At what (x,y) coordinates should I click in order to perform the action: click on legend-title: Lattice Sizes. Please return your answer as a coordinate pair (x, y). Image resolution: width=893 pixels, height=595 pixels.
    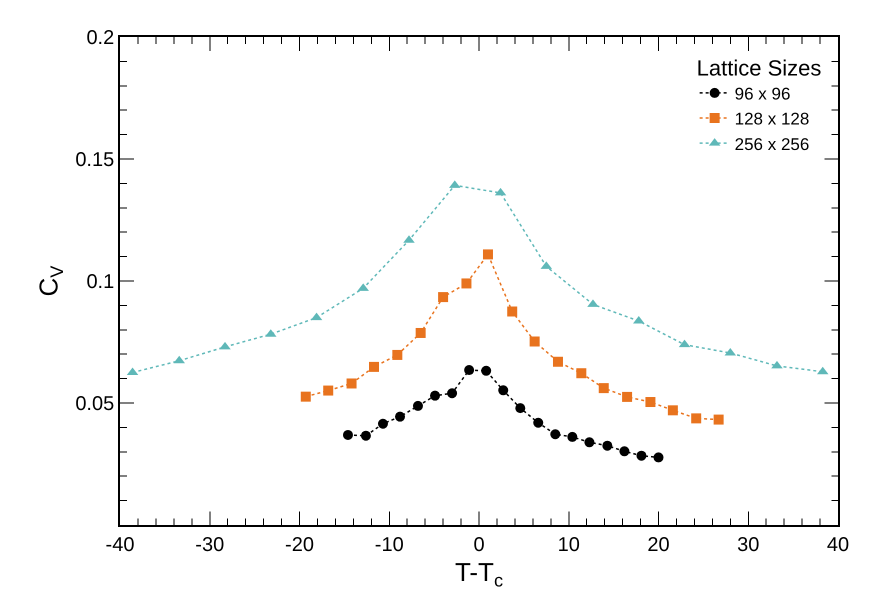
    Looking at the image, I should click on (759, 67).